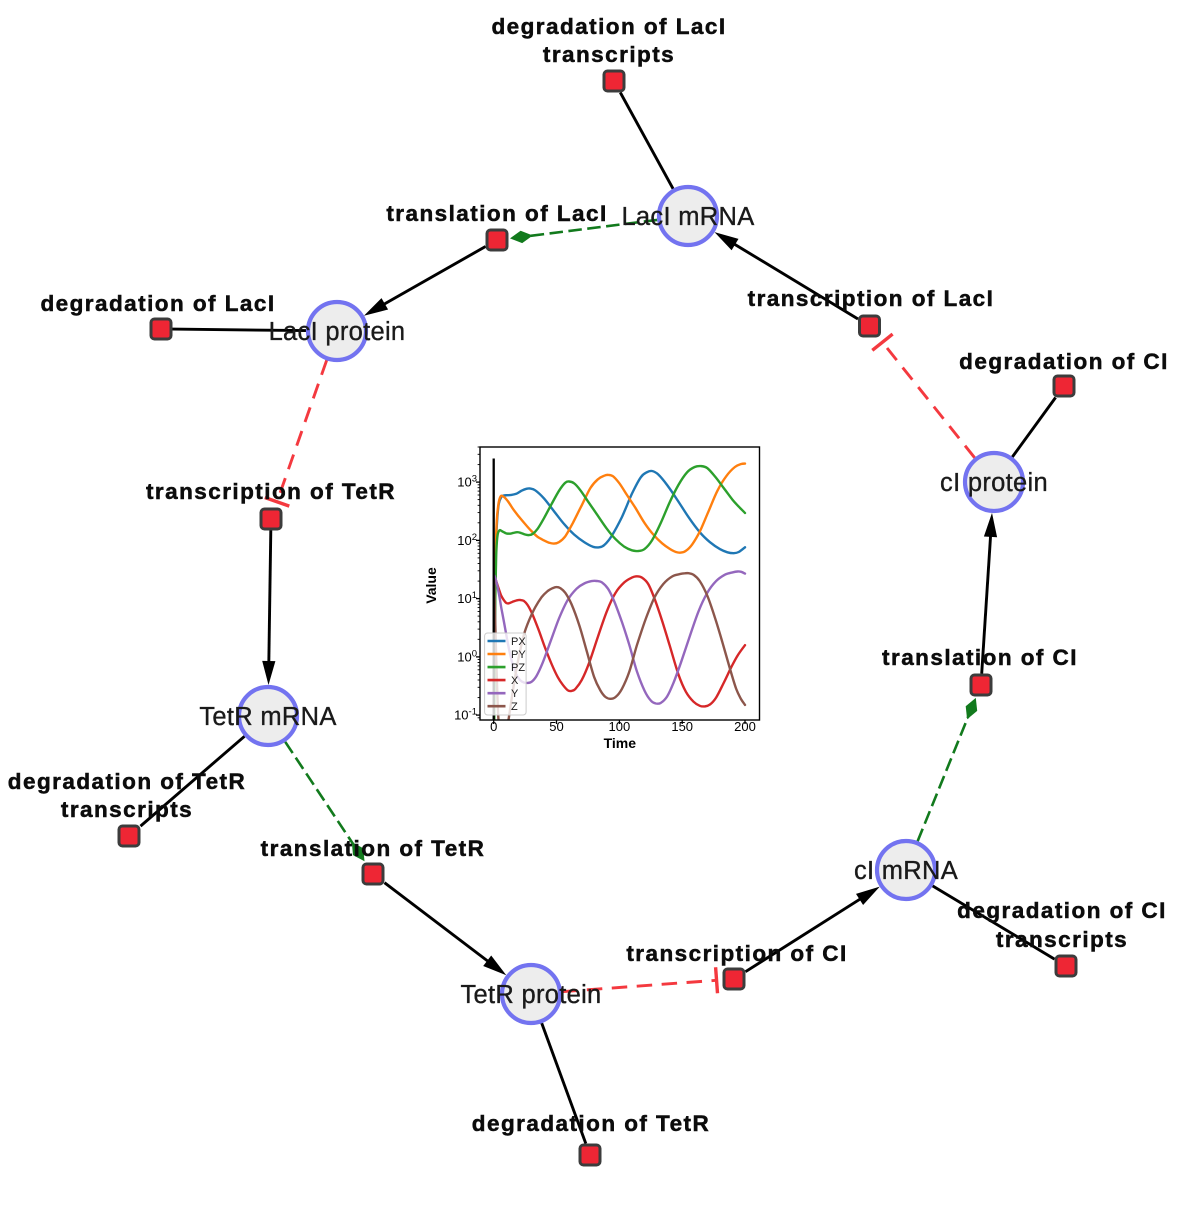  I want to click on svg-text: cI mRNA, so click(906, 871).